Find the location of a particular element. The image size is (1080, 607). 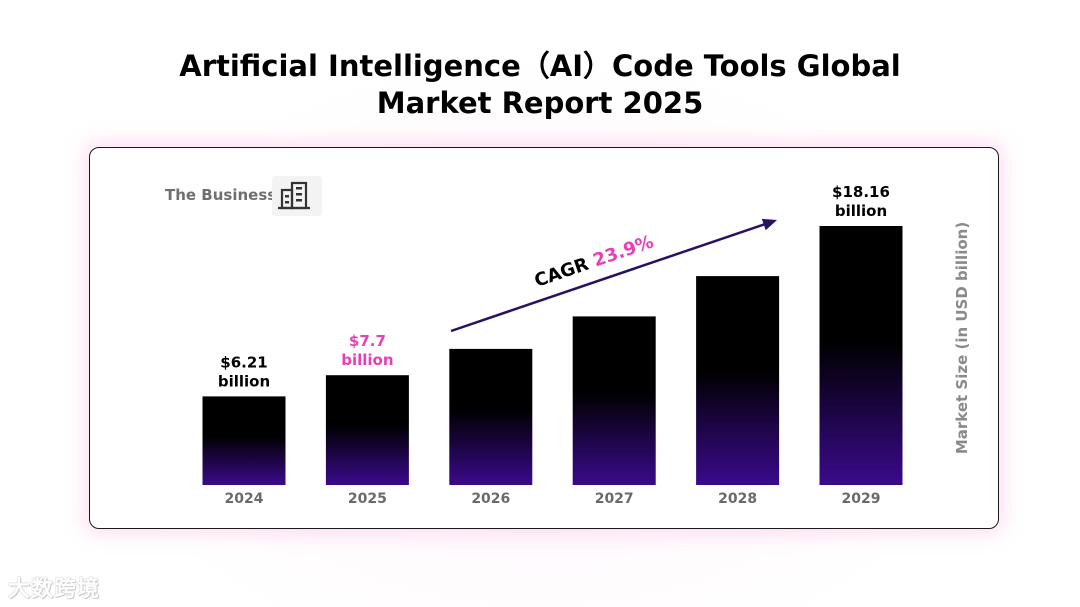

bar-2028 is located at coordinates (738, 380).